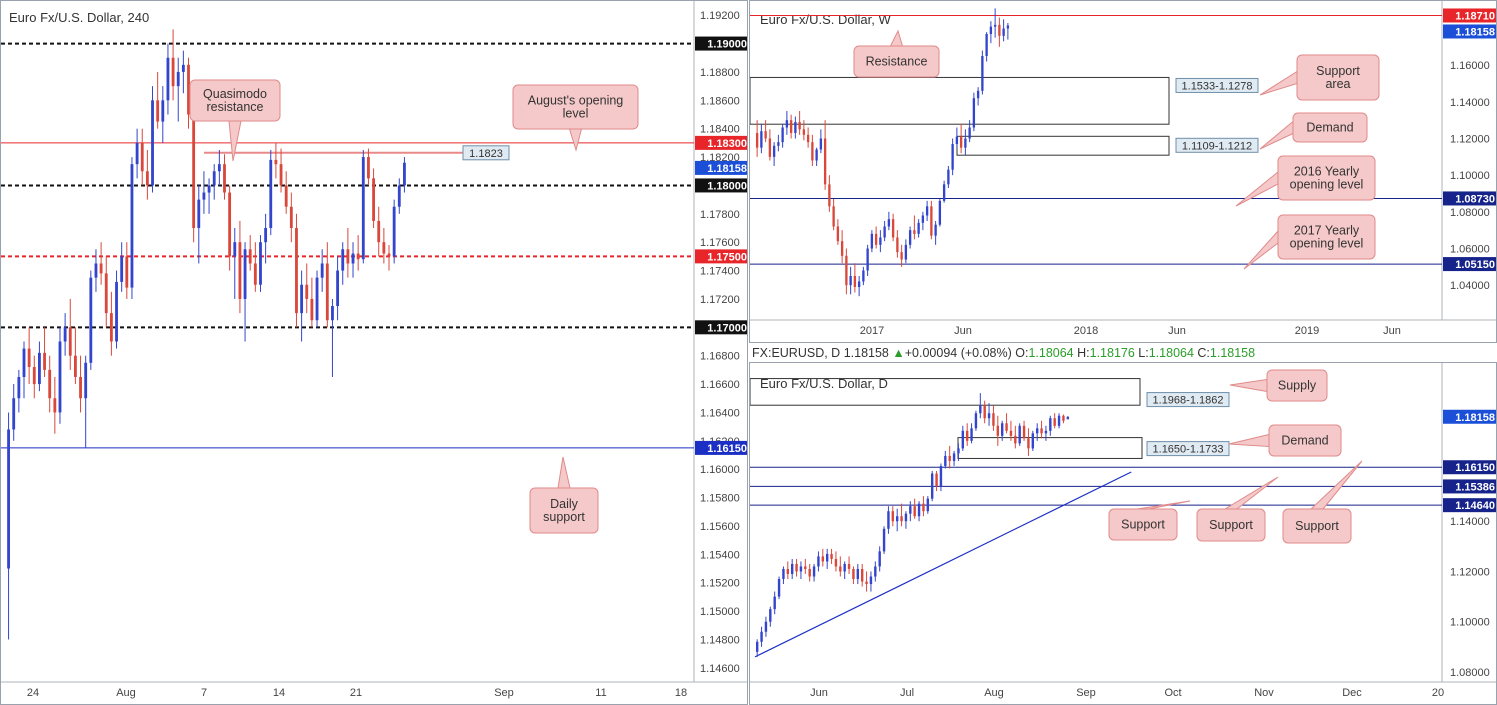  Describe the element at coordinates (1329, 128) in the screenshot. I see `weekly-demand-callout-text: Demand` at that location.